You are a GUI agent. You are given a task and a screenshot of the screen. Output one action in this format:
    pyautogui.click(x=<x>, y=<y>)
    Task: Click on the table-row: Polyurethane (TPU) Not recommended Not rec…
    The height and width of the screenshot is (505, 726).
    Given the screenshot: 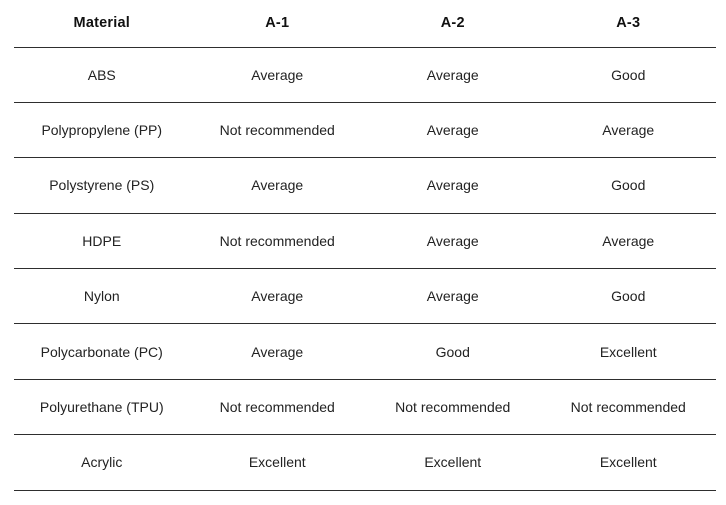 What is the action you would take?
    pyautogui.click(x=365, y=407)
    